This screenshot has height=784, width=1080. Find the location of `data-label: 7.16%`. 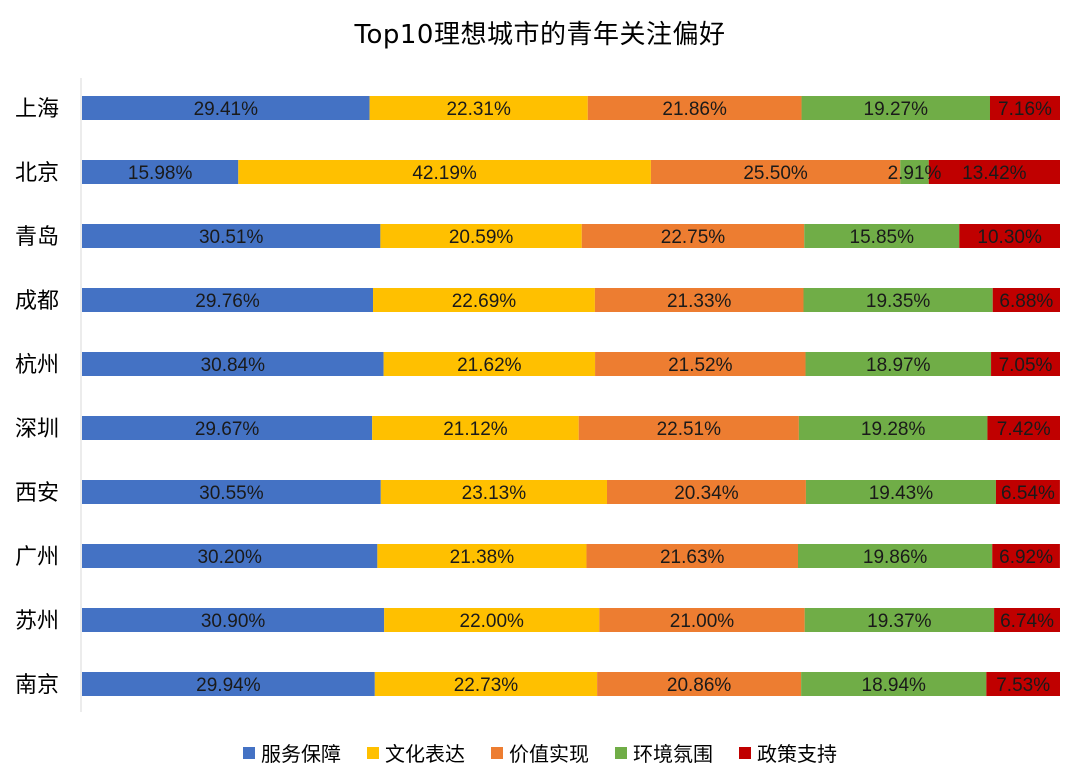

data-label: 7.16% is located at coordinates (1025, 109).